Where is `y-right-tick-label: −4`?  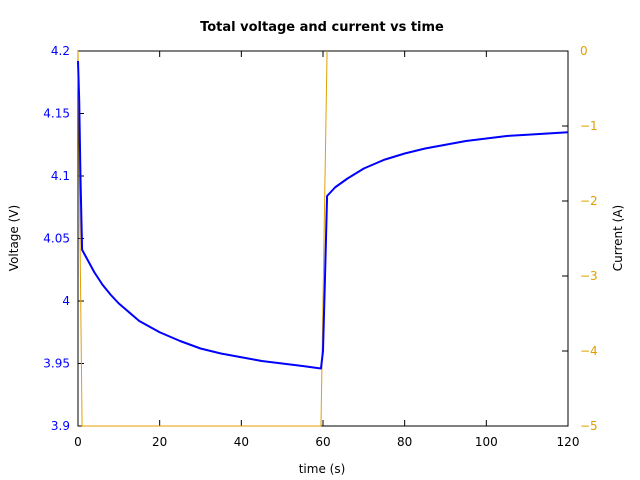 y-right-tick-label: −4 is located at coordinates (589, 351).